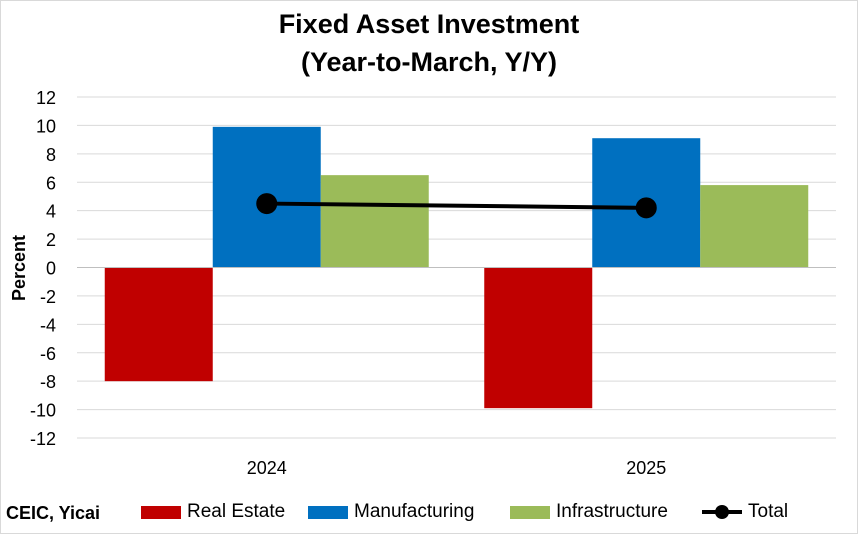 The height and width of the screenshot is (534, 858). Describe the element at coordinates (46, 98) in the screenshot. I see `y-tick-label: 12` at that location.